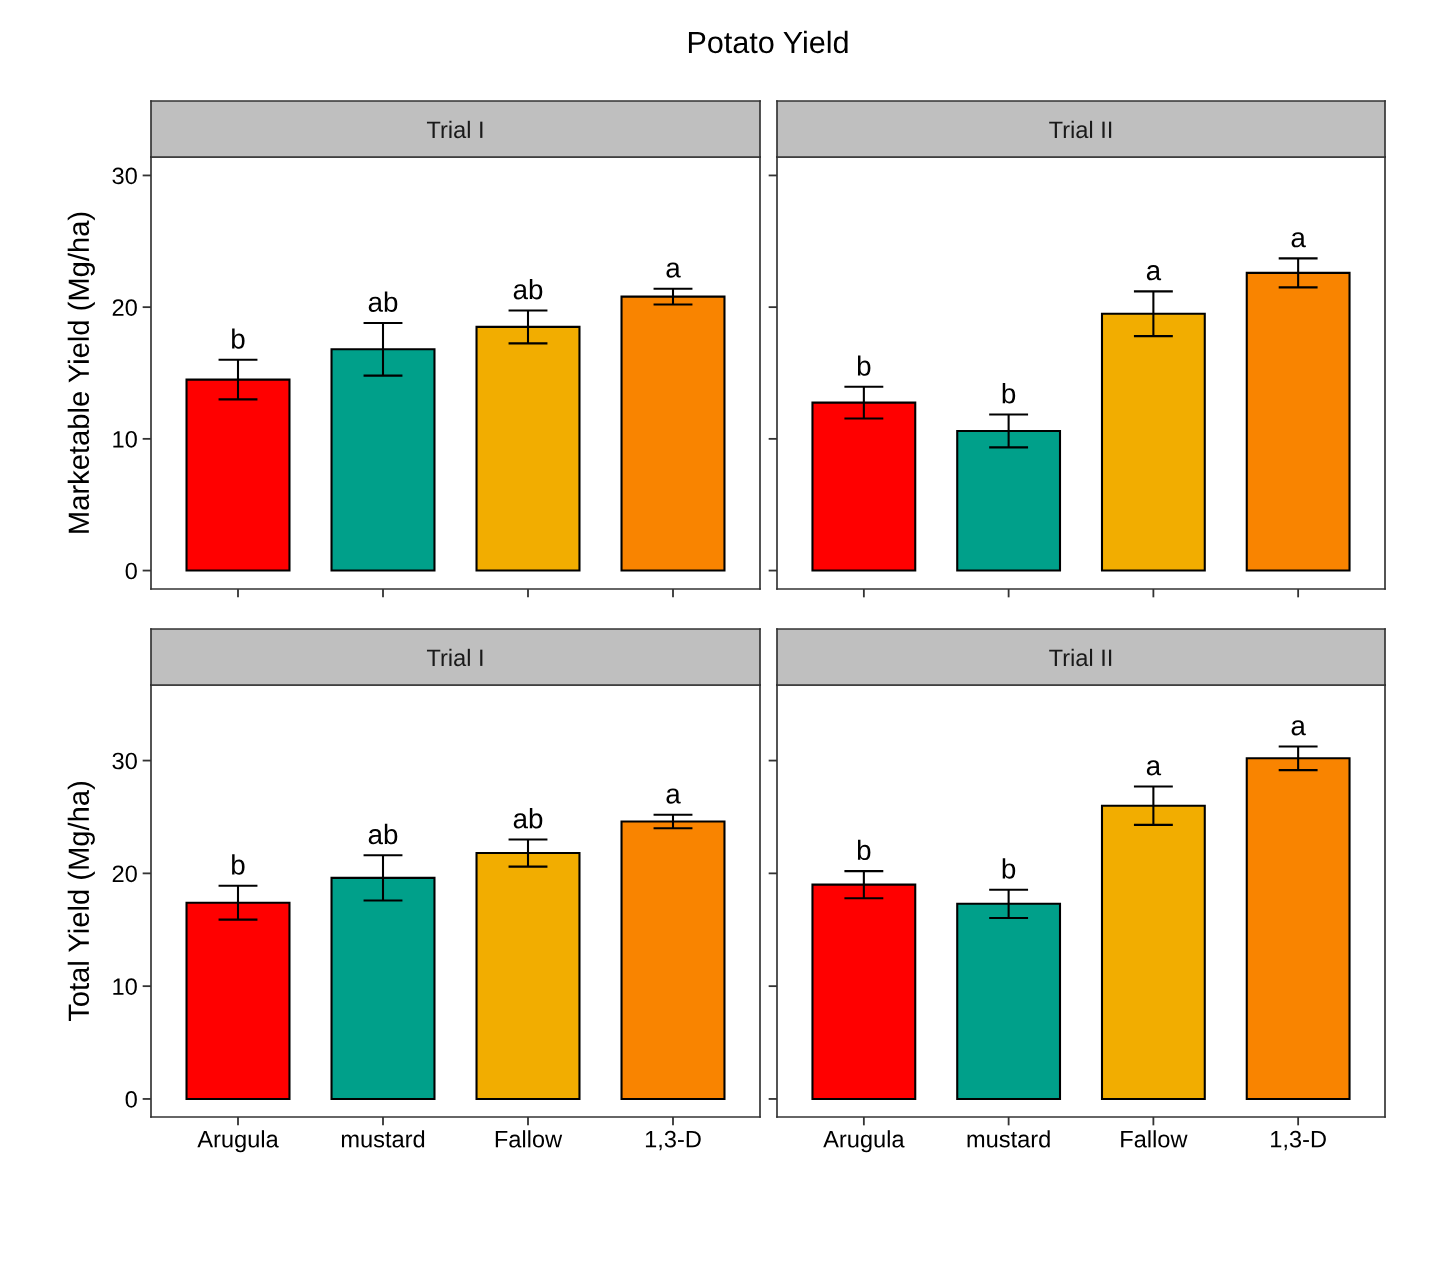 Image resolution: width=1430 pixels, height=1272 pixels. I want to click on bar, so click(673, 960).